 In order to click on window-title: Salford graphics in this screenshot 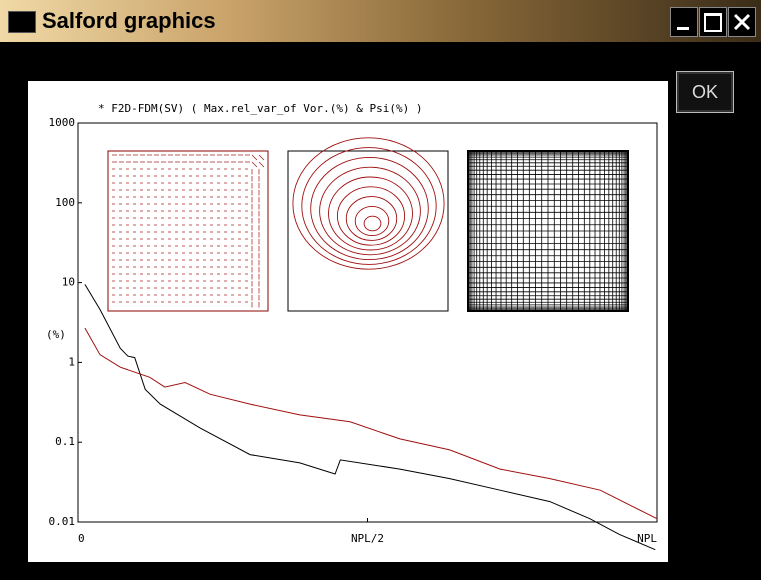, I will do `click(129, 20)`.